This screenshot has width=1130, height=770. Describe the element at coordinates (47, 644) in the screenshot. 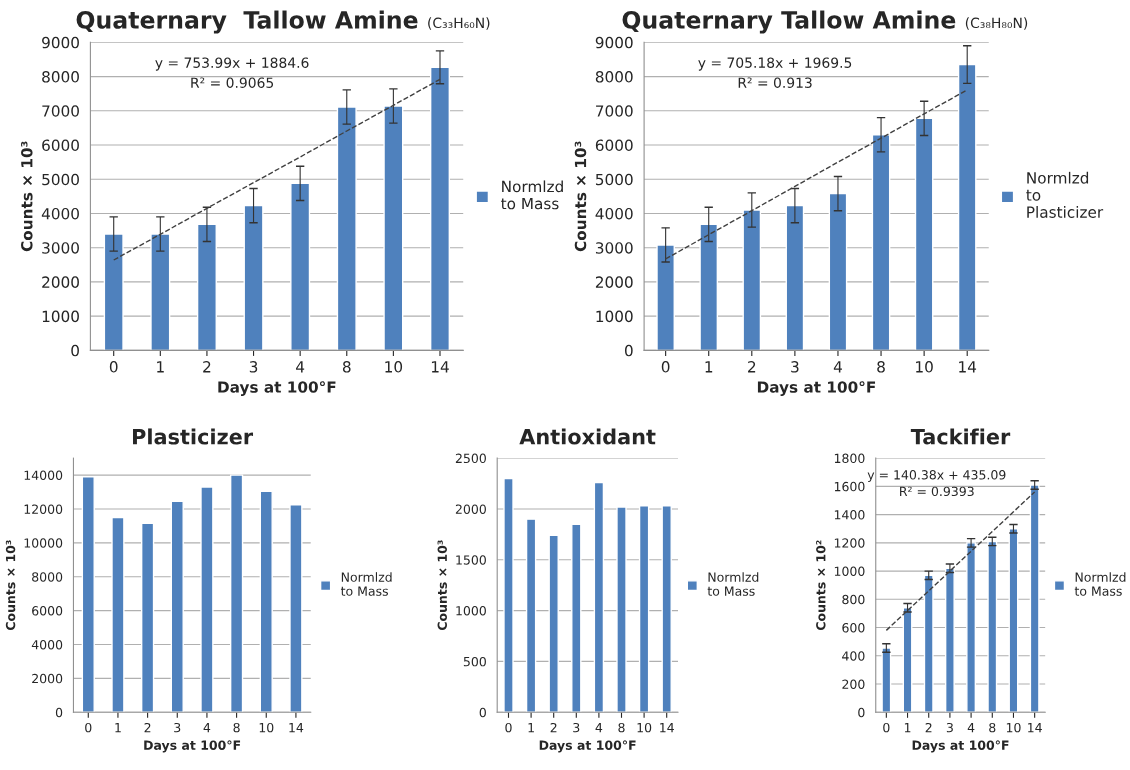

I see `y-tick-label: 4000` at that location.